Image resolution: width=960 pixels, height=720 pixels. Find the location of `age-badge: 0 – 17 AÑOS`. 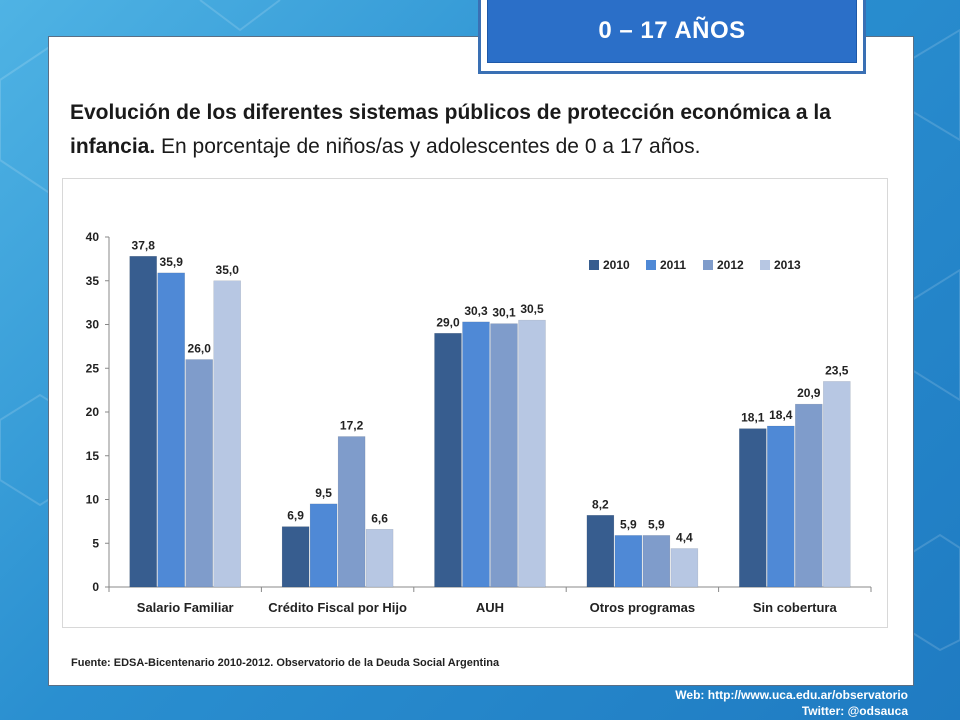

age-badge: 0 – 17 AÑOS is located at coordinates (672, 37).